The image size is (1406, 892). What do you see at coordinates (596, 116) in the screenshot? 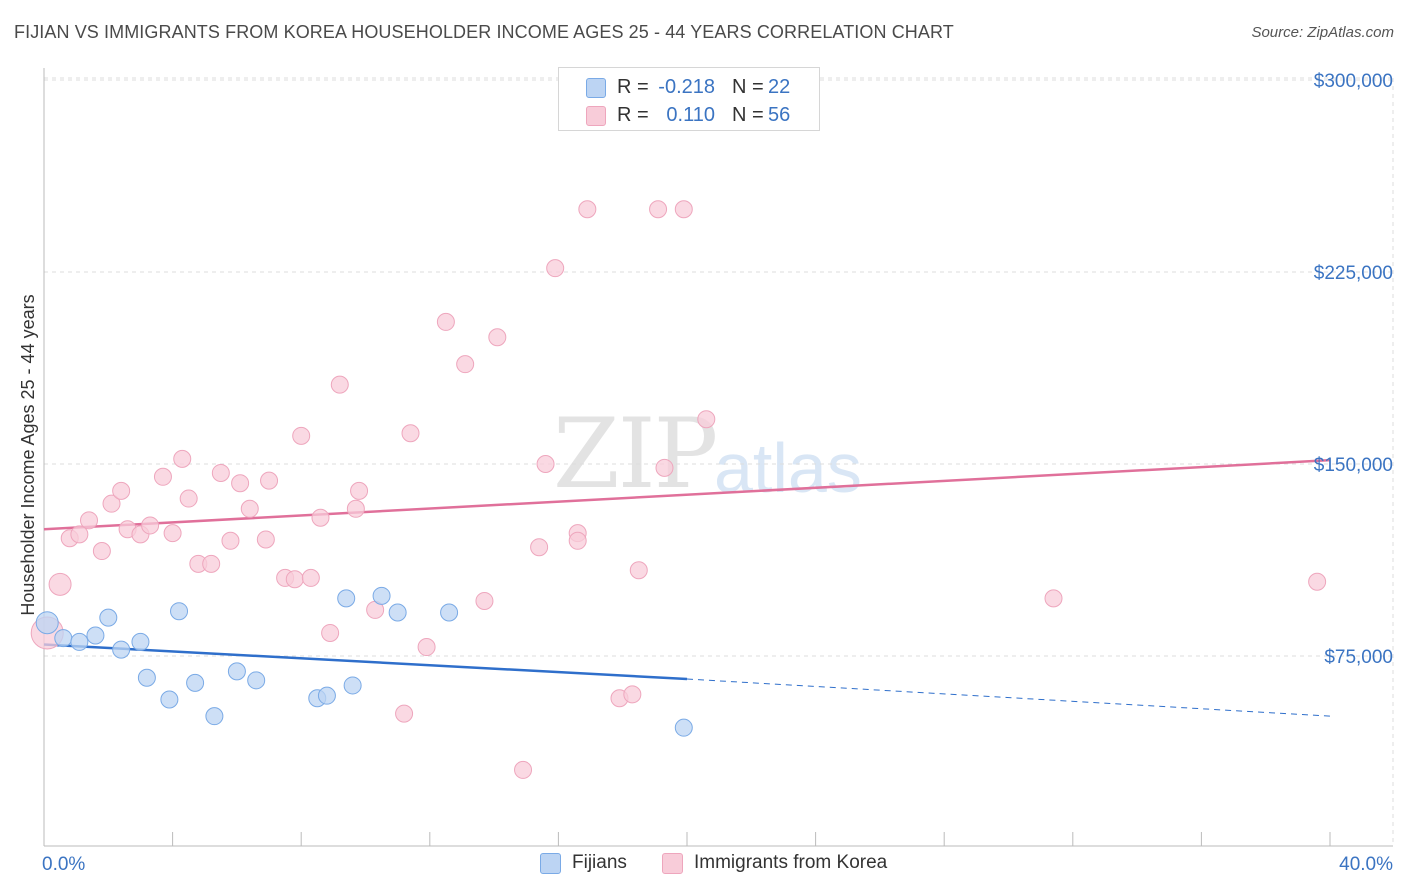
I see `korea-swatch-icon` at bounding box center [596, 116].